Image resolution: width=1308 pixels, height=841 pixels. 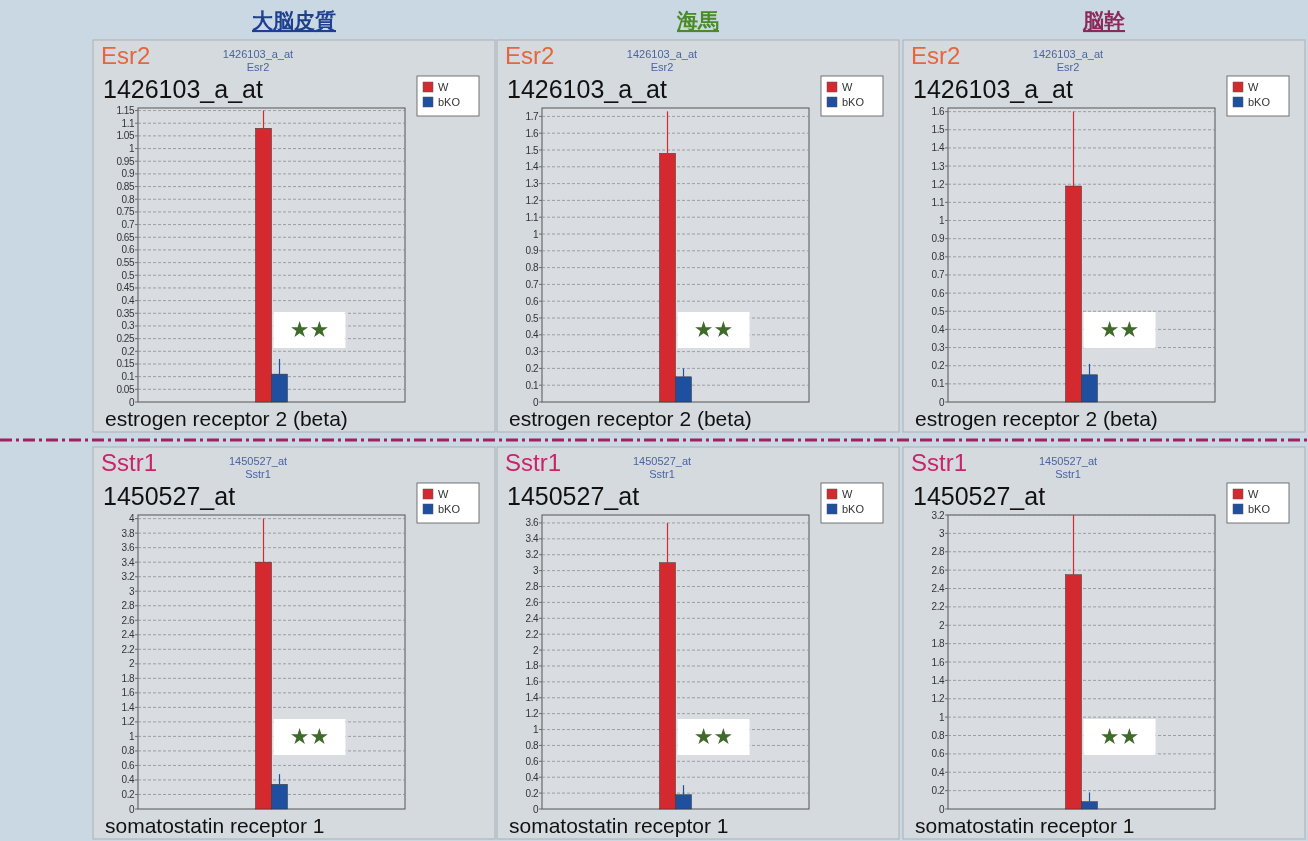 What do you see at coordinates (125, 136) in the screenshot?
I see `y-tick-label: 1.05` at bounding box center [125, 136].